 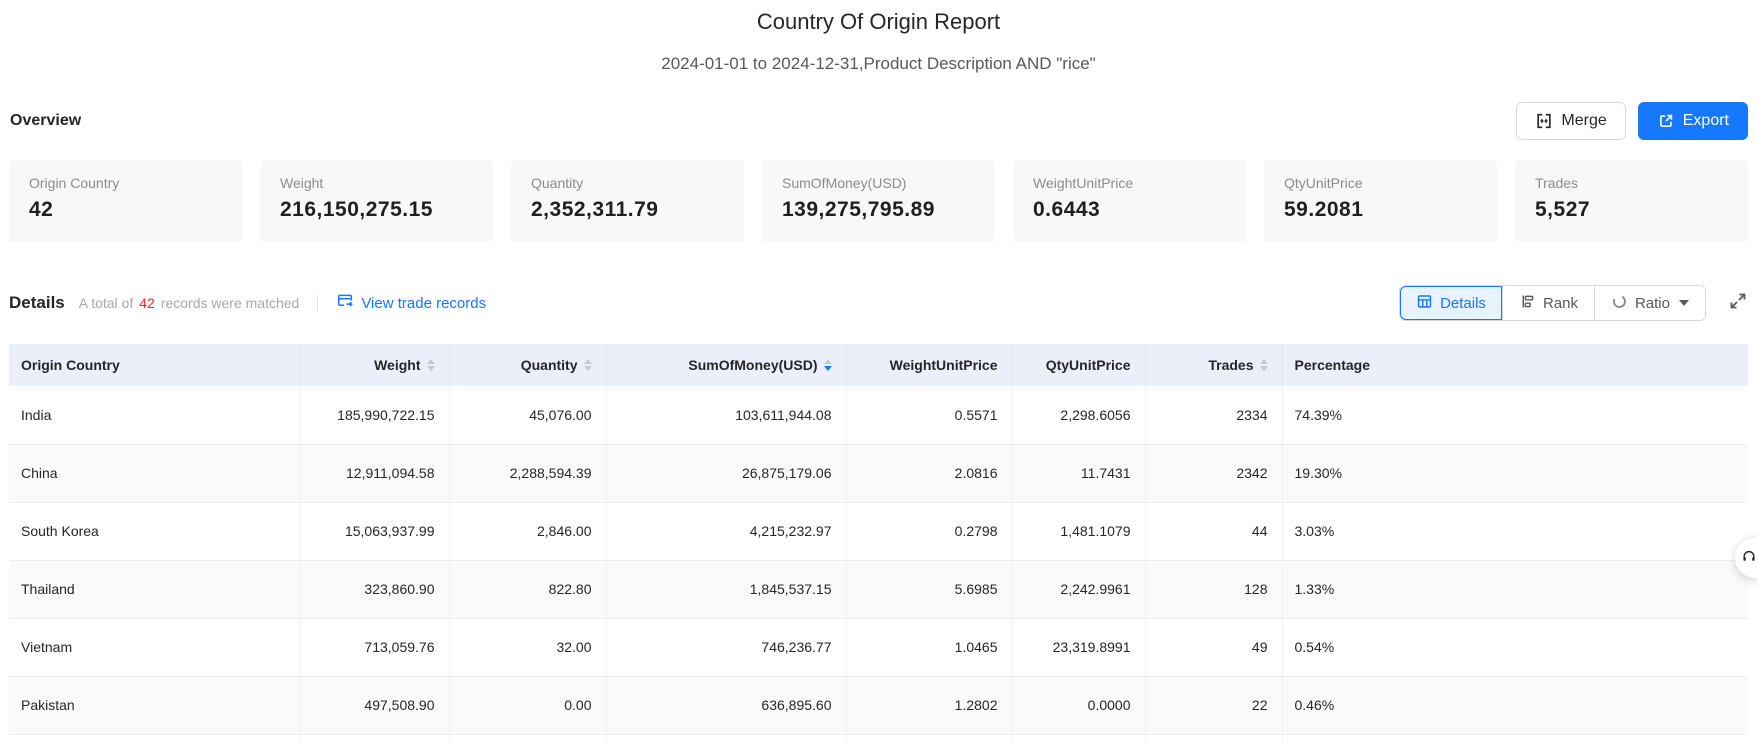 I want to click on column-label: WeightUnitPrice, so click(x=943, y=365).